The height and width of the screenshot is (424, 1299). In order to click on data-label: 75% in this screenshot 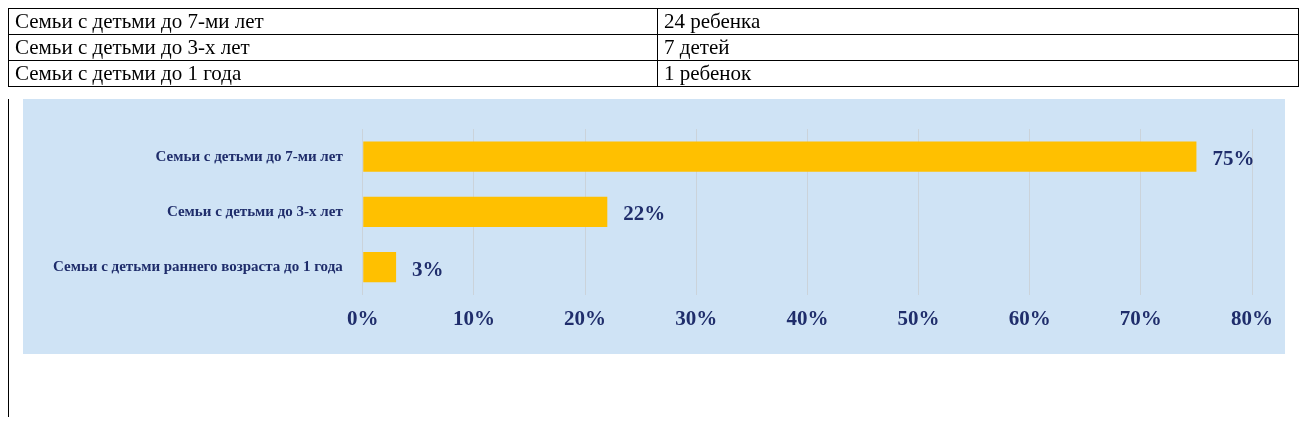, I will do `click(1233, 158)`.